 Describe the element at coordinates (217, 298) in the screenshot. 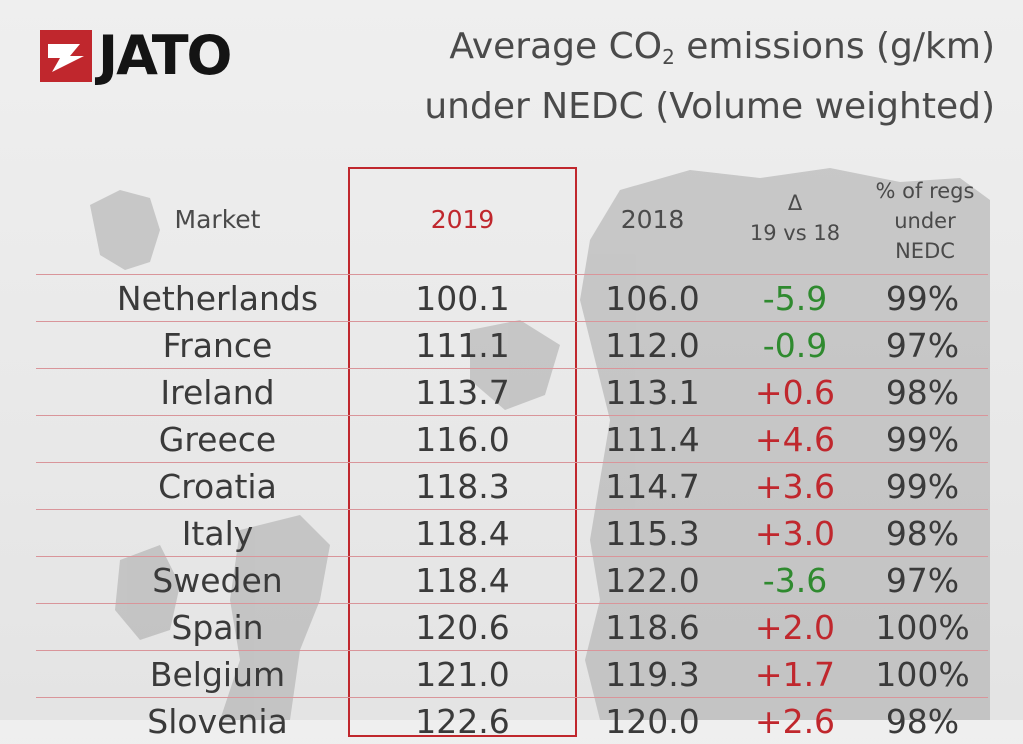

I see `market-cell: Netherlands` at that location.